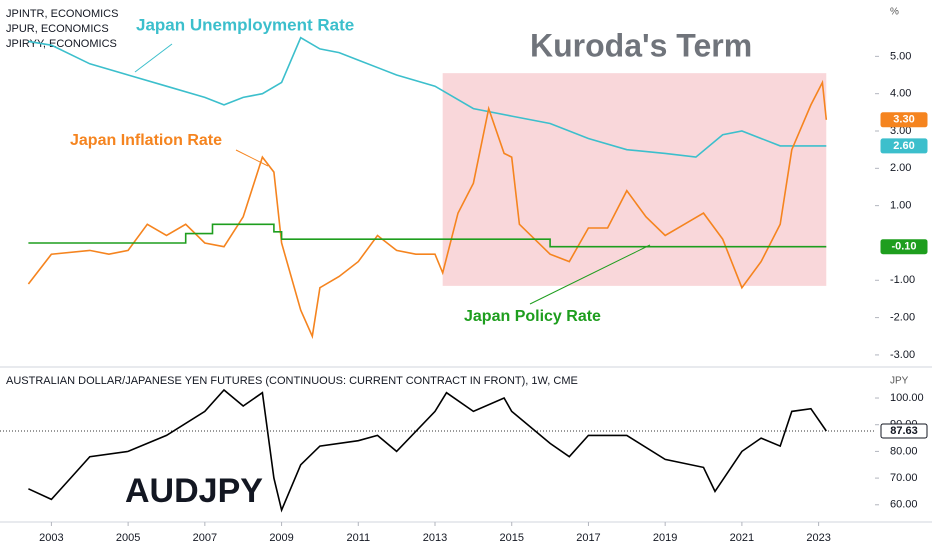  Describe the element at coordinates (894, 12) in the screenshot. I see `unit-label: %` at that location.